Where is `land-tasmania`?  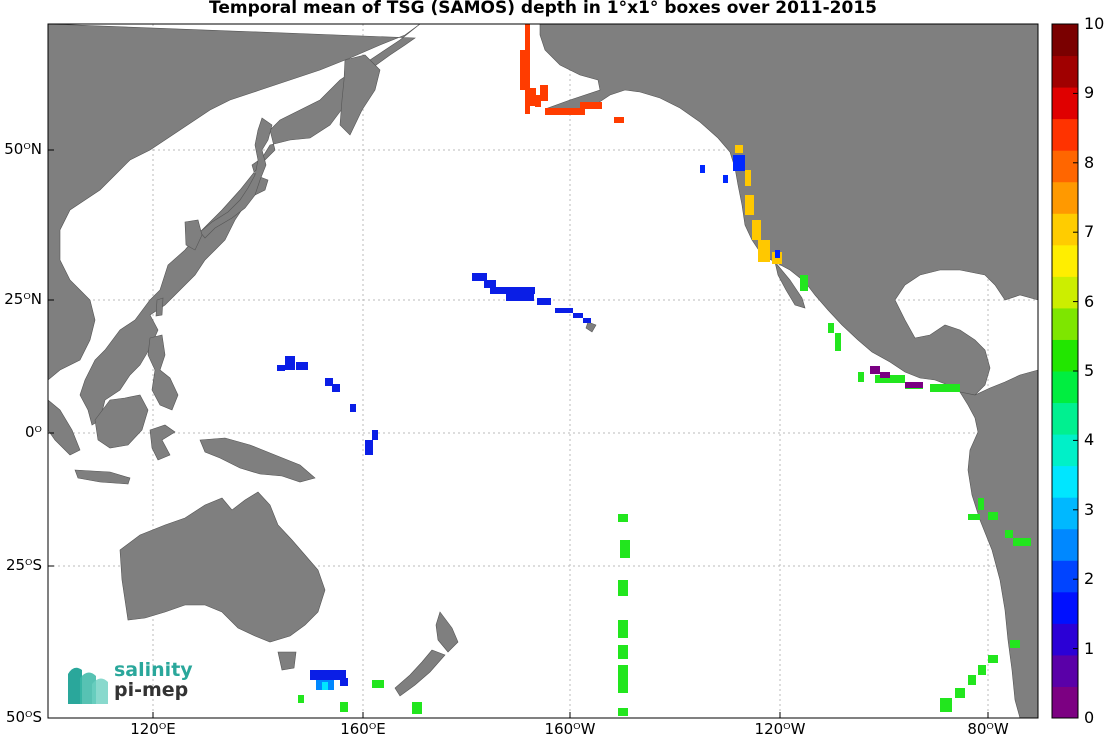
land-tasmania is located at coordinates (287, 661).